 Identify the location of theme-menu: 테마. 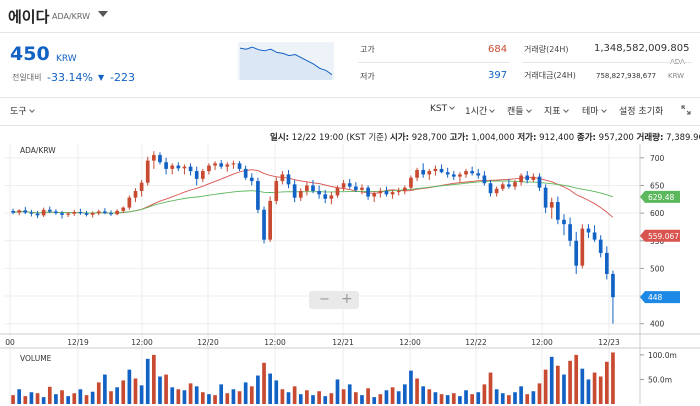
(594, 110).